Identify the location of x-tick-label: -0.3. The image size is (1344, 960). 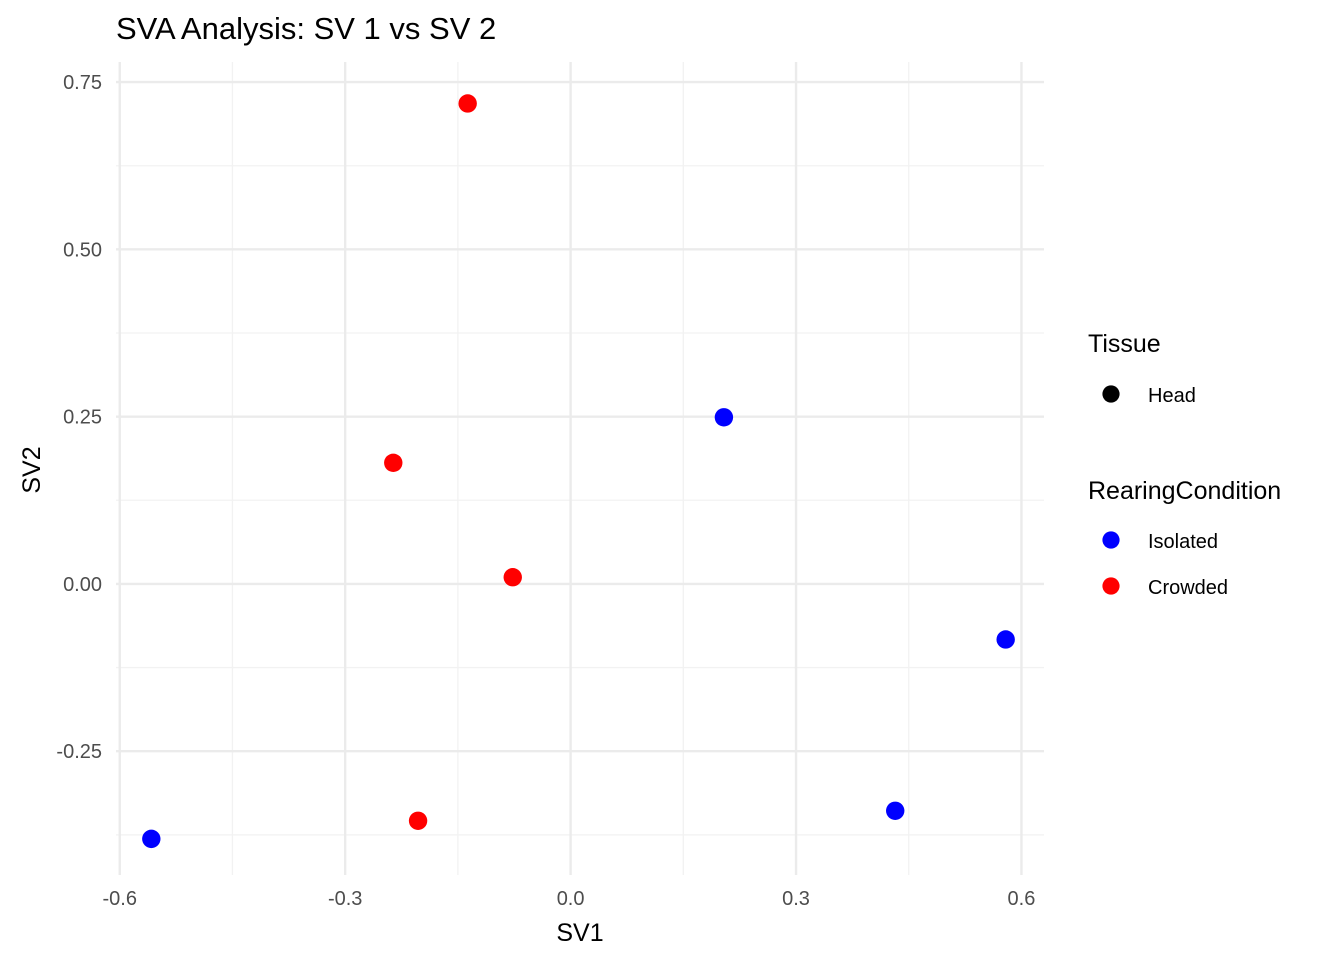
(345, 899).